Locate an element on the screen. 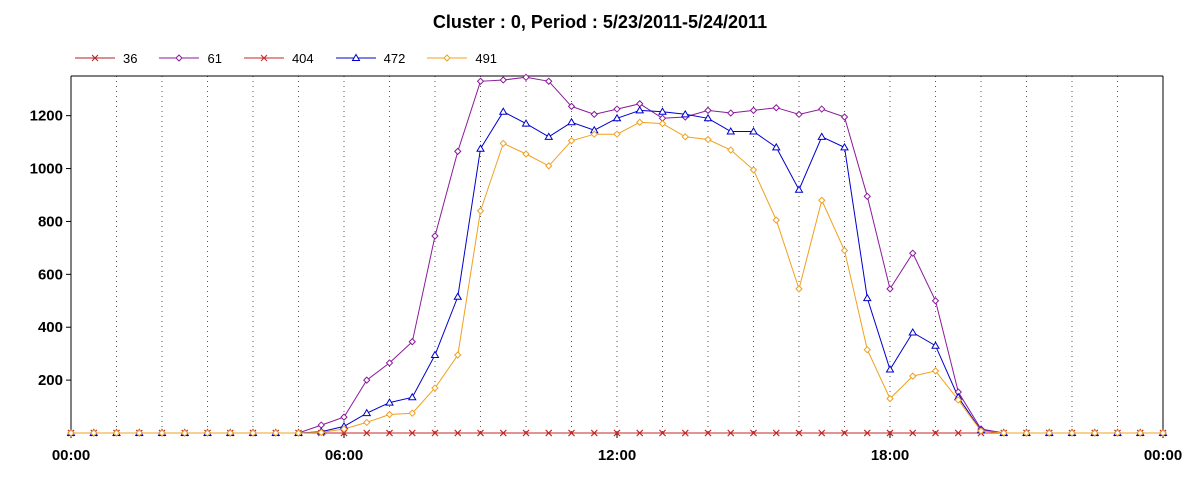 This screenshot has width=1200, height=480. x-tick-label: 00:00 is located at coordinates (71, 455).